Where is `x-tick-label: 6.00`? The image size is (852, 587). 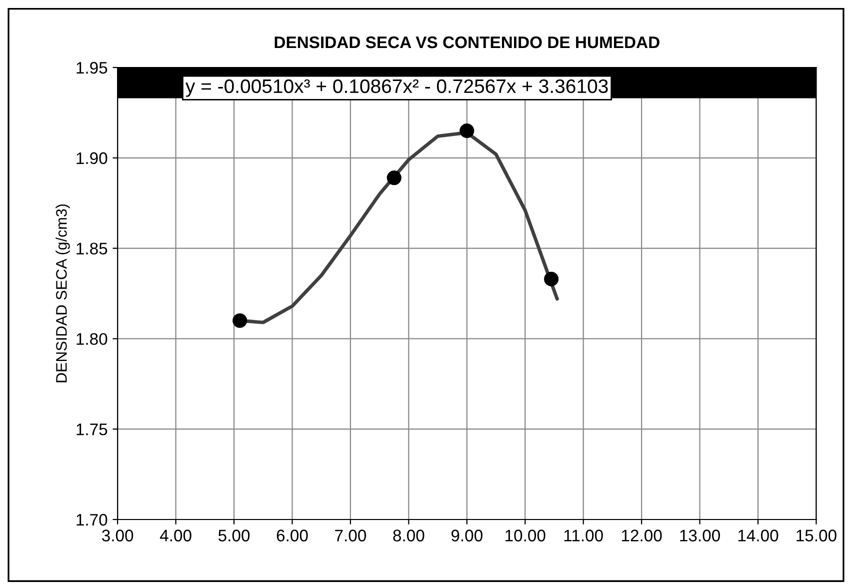 x-tick-label: 6.00 is located at coordinates (292, 536).